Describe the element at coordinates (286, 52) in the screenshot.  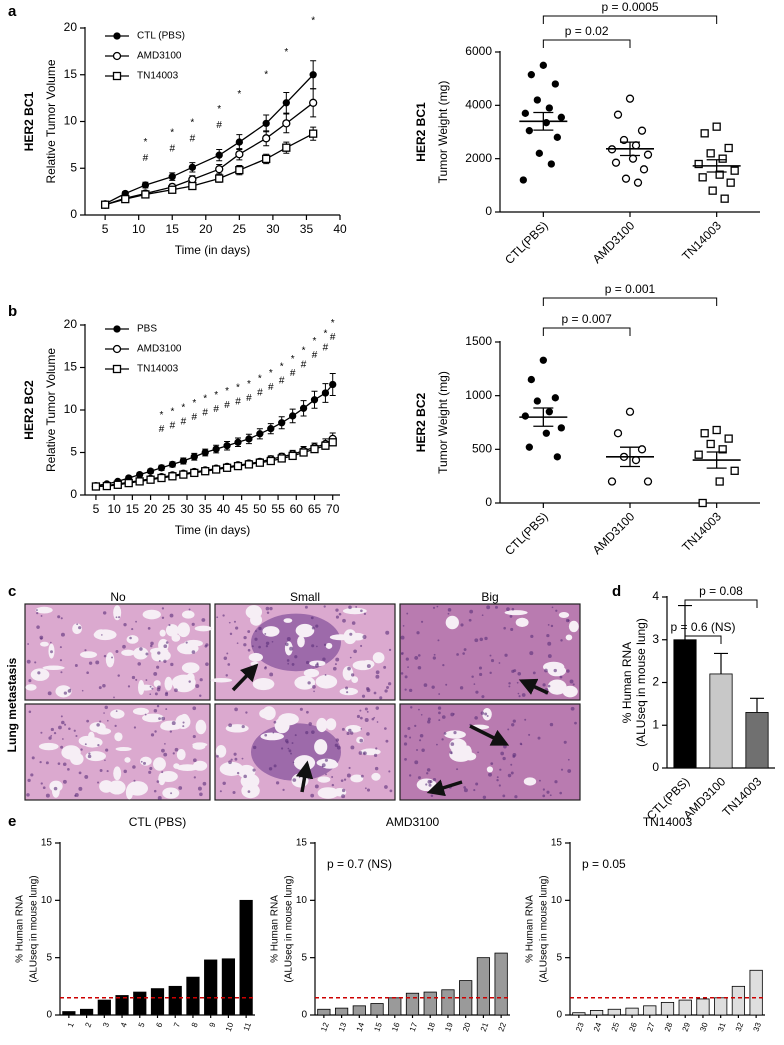
I see `significance-mark: *` at that location.